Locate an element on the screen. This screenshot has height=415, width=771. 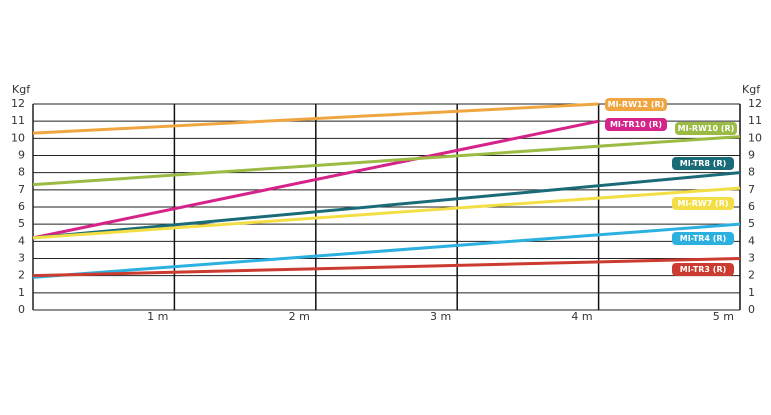
x-tick-label: 5 m is located at coordinates (723, 316).